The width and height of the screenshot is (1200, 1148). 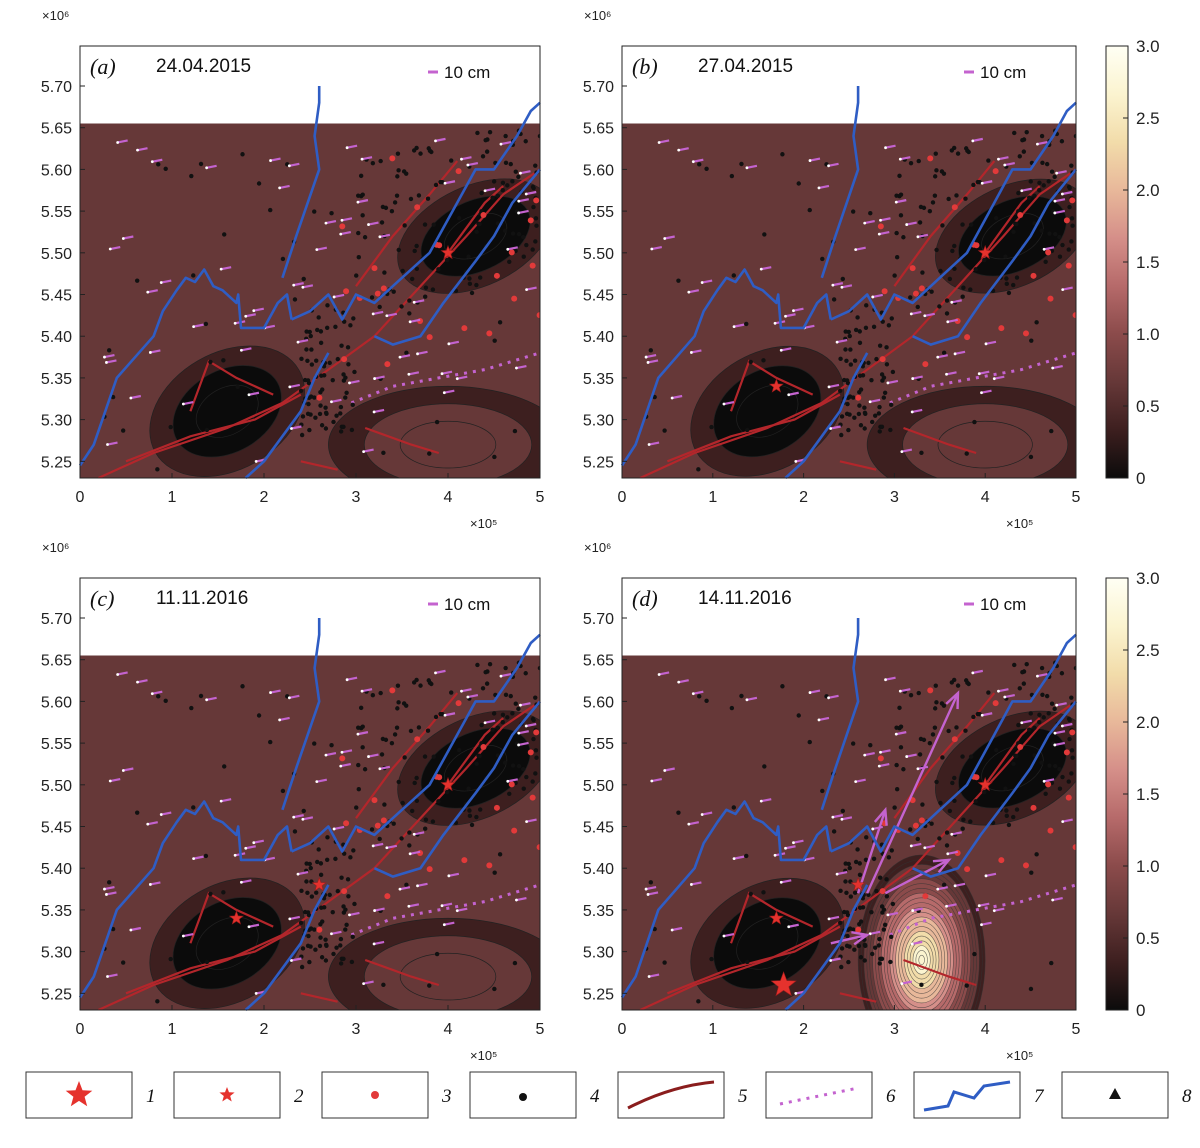 I want to click on displacement-arrow, so click(x=871, y=851).